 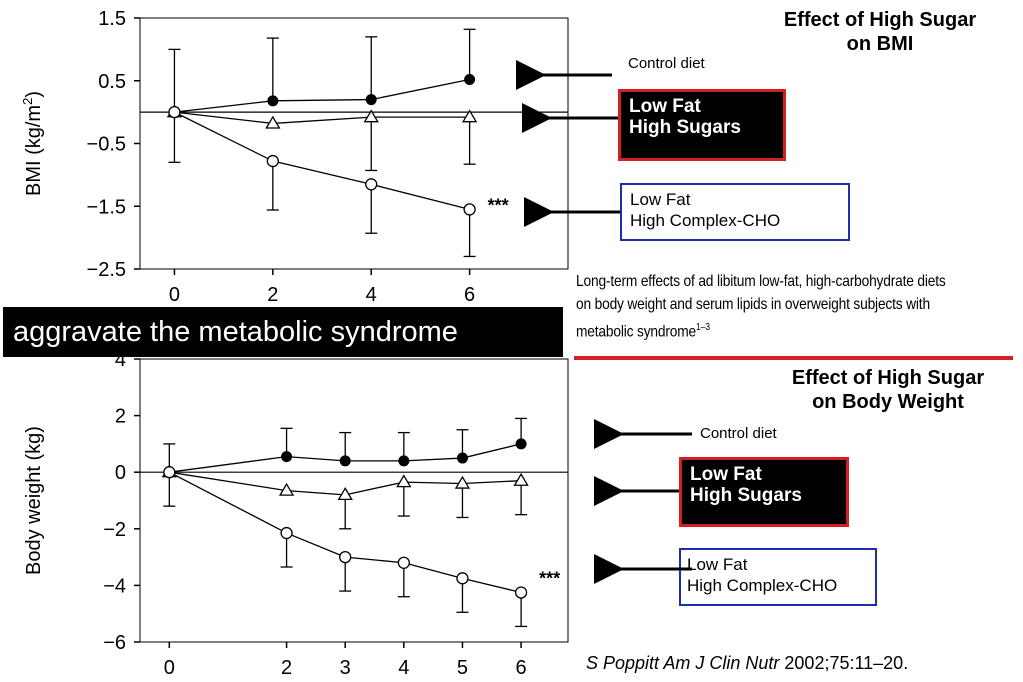 What do you see at coordinates (705, 220) in the screenshot?
I see `legend-top-cho-line2: High Complex-CHO` at bounding box center [705, 220].